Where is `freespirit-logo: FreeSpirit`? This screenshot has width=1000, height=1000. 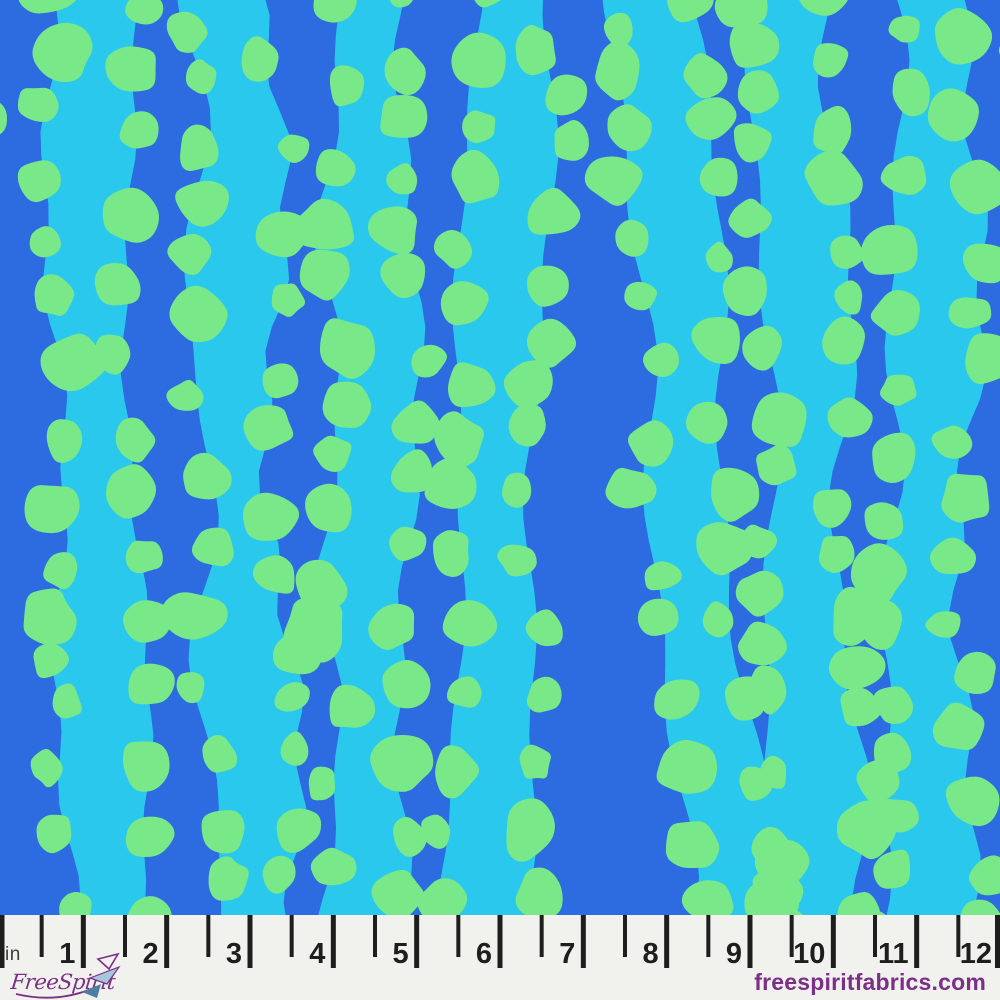
freespirit-logo: FreeSpirit is located at coordinates (65, 975).